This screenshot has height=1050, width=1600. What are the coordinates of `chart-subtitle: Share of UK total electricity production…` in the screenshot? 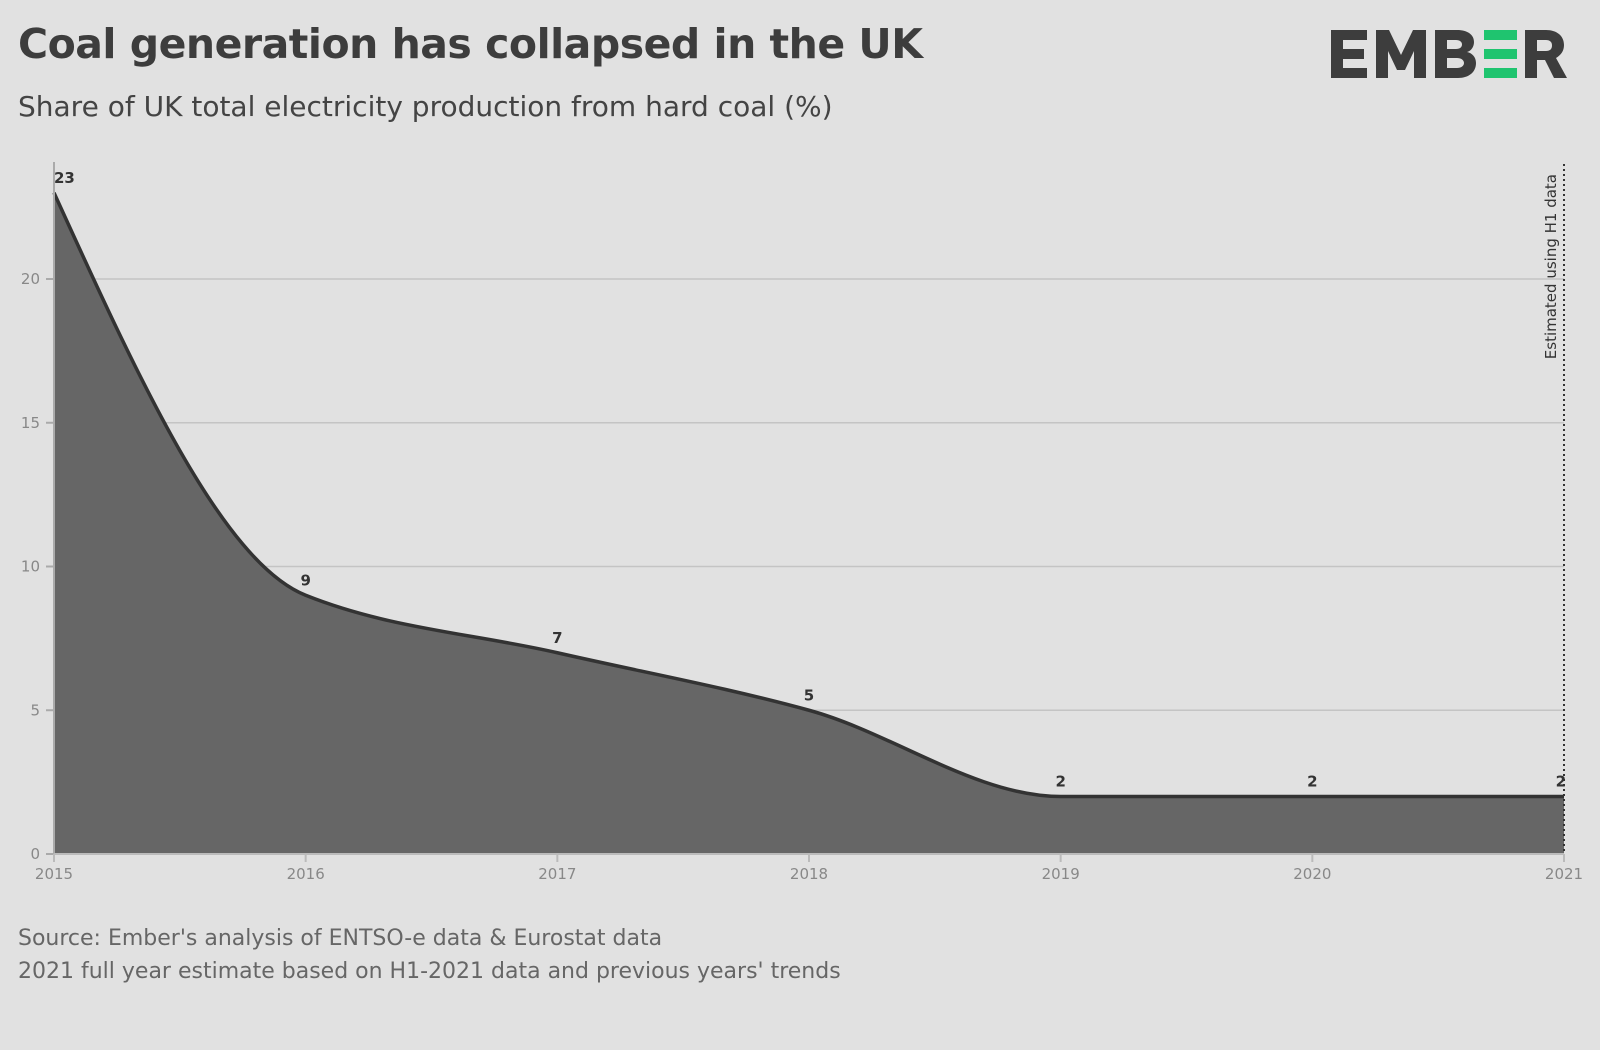 It's located at (425, 106).